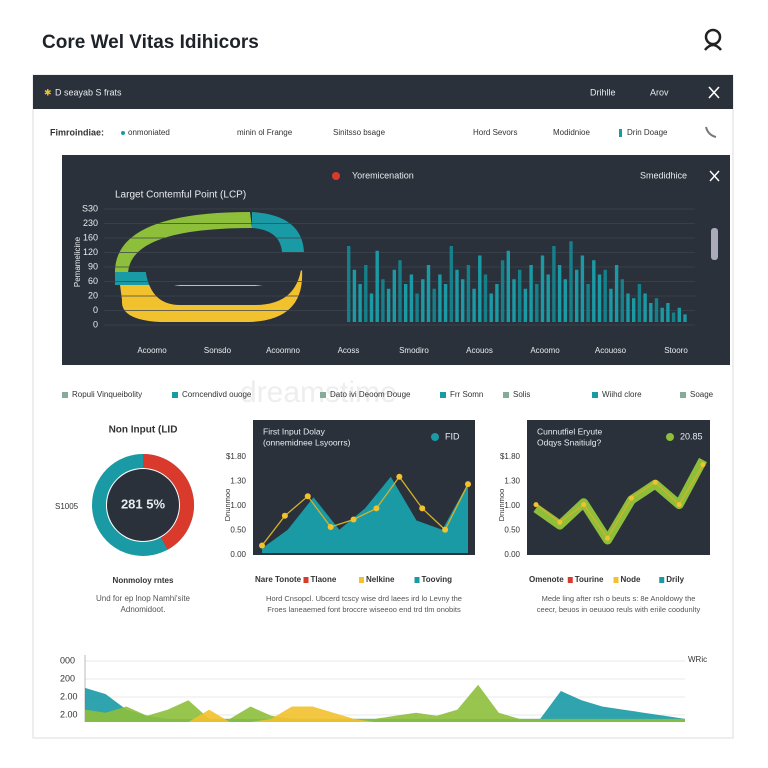  Describe the element at coordinates (437, 579) in the screenshot. I see `legend-item: Tooving` at that location.